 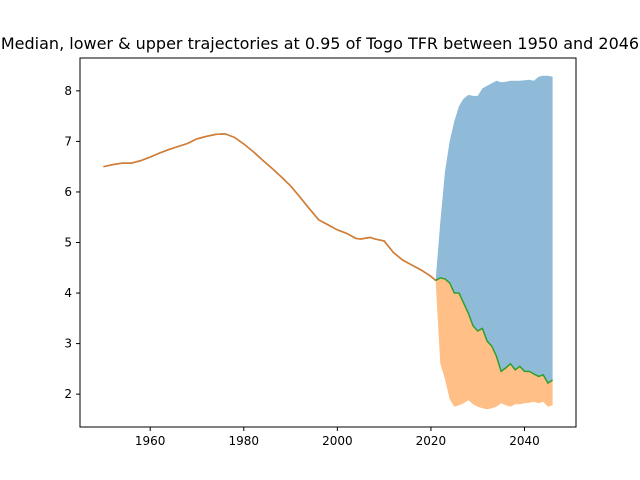 I want to click on y-tick-label: 4, so click(x=68, y=293).